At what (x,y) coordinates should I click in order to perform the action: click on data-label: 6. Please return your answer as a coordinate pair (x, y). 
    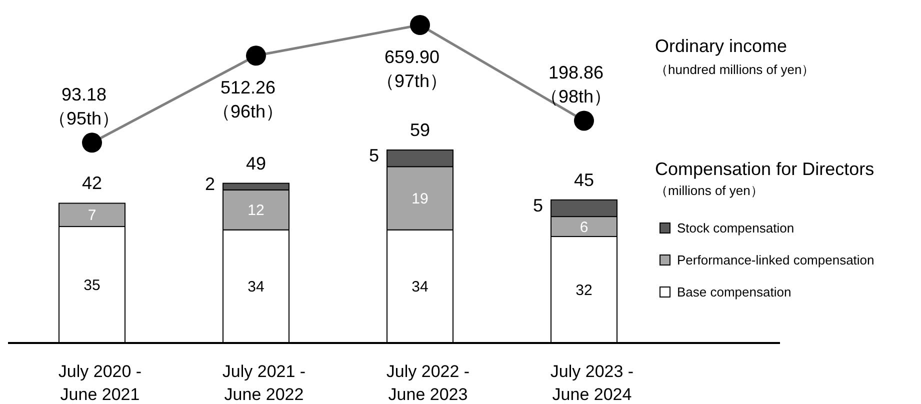
    Looking at the image, I should click on (584, 227).